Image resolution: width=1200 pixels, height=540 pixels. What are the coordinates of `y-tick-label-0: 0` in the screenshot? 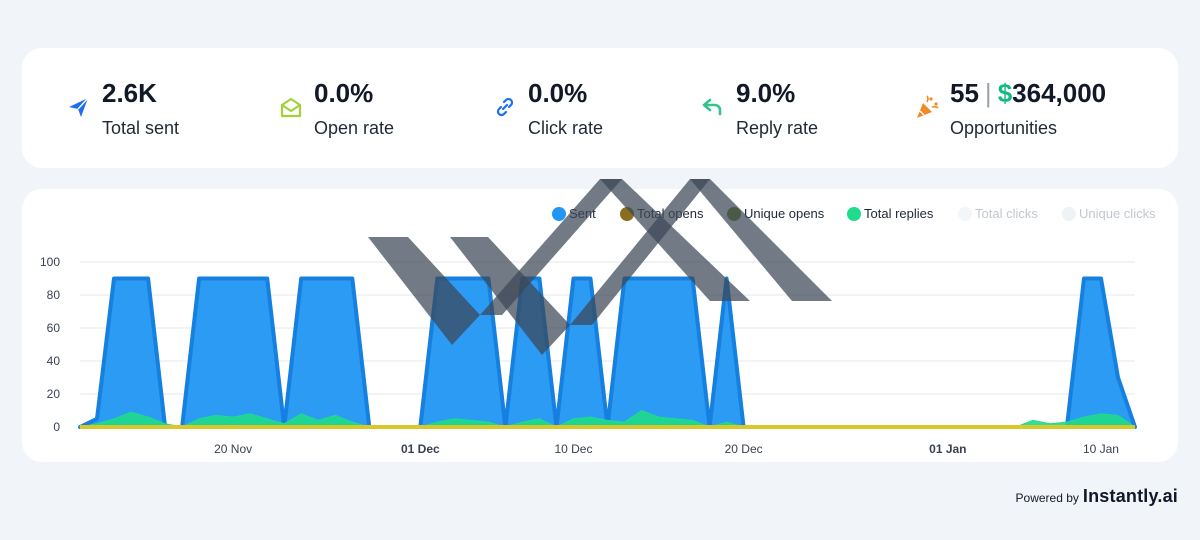 It's located at (56, 427).